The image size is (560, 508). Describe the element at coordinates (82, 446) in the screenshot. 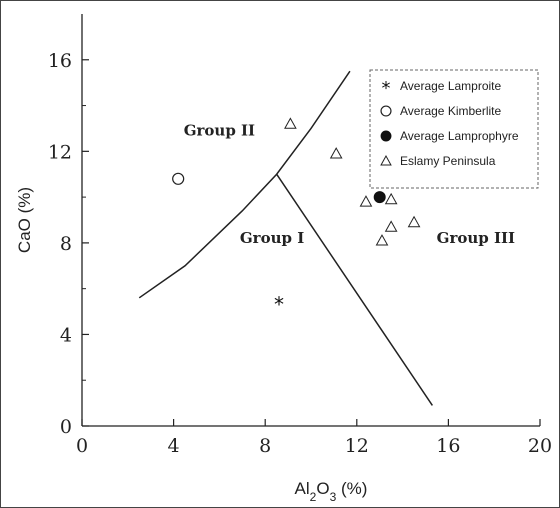

I see `x-tick-label: 0` at that location.